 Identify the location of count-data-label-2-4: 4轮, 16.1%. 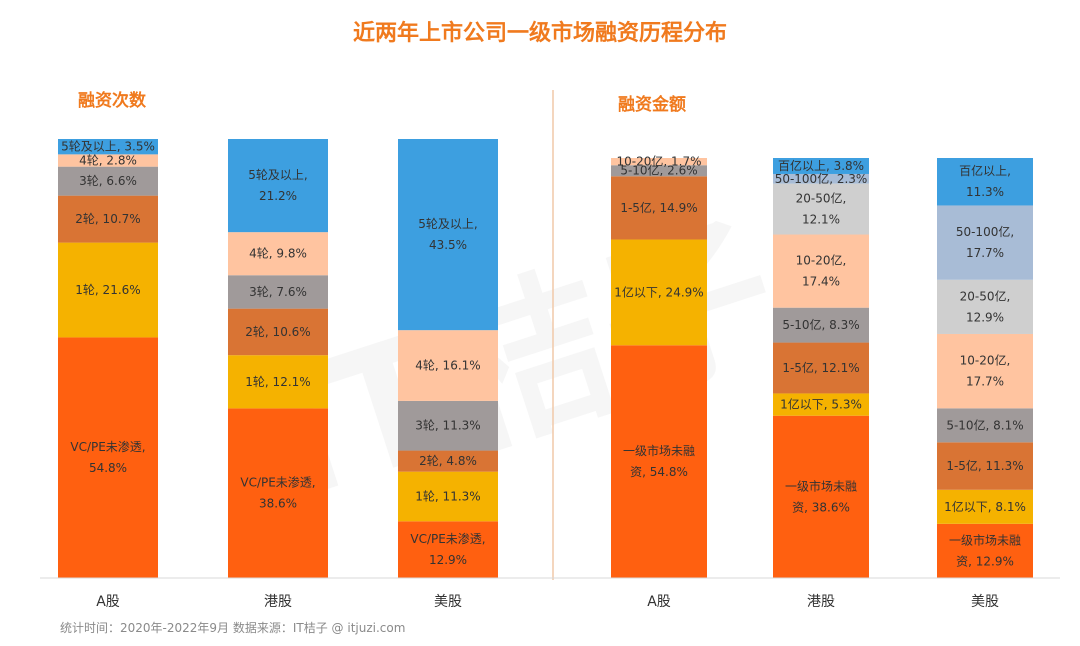
(447, 366).